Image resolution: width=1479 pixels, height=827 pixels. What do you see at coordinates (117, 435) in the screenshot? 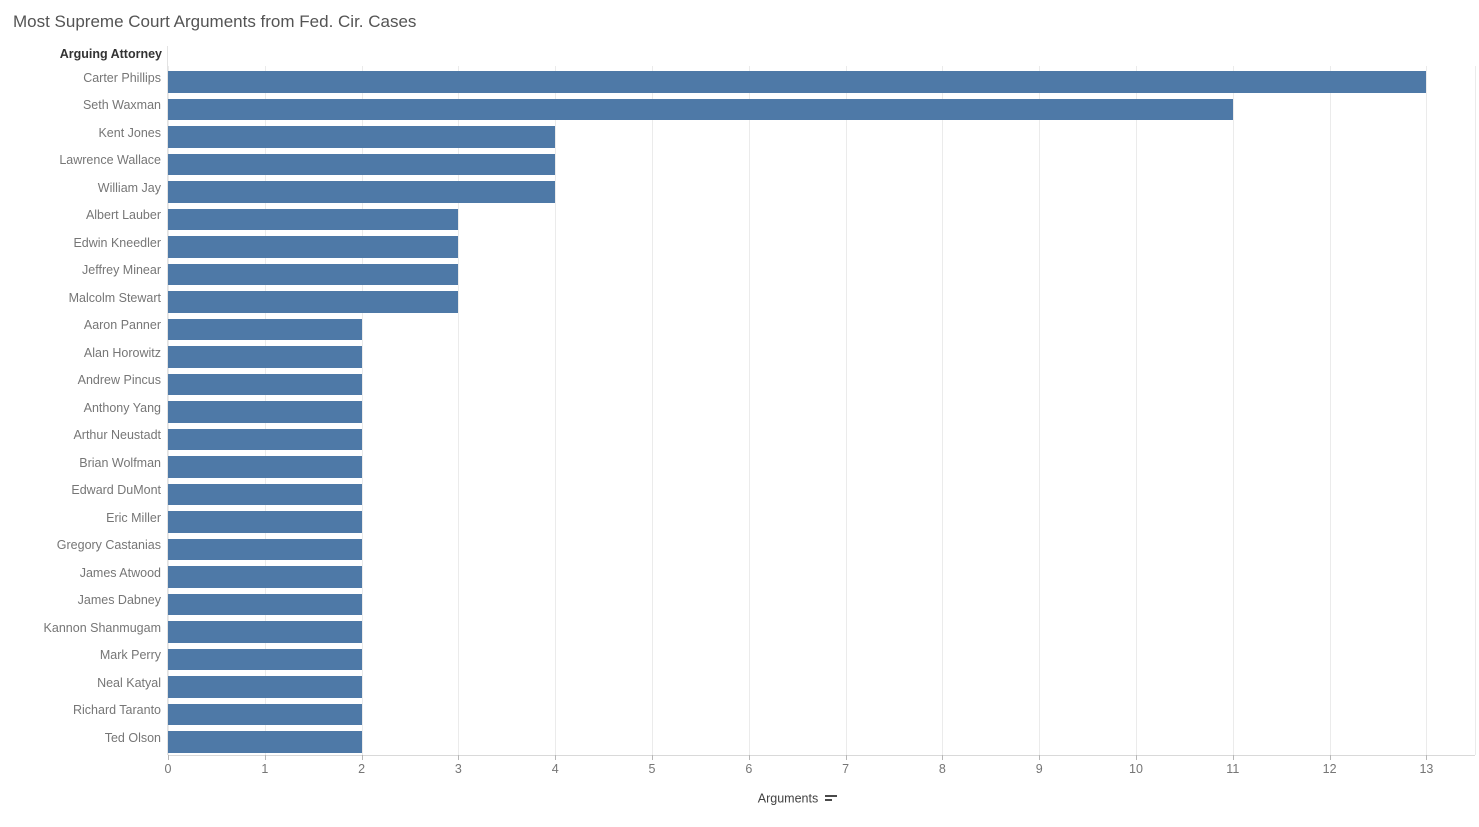
I see `row-label: Arthur Neustadt` at bounding box center [117, 435].